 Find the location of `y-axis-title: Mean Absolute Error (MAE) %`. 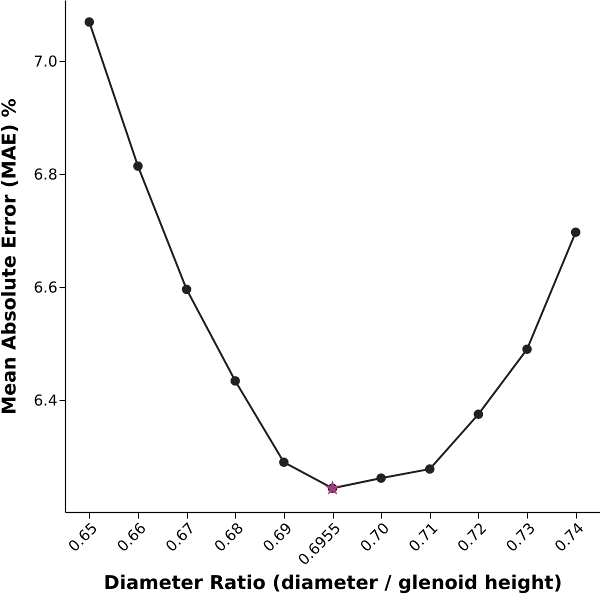

y-axis-title: Mean Absolute Error (MAE) % is located at coordinates (10, 256).